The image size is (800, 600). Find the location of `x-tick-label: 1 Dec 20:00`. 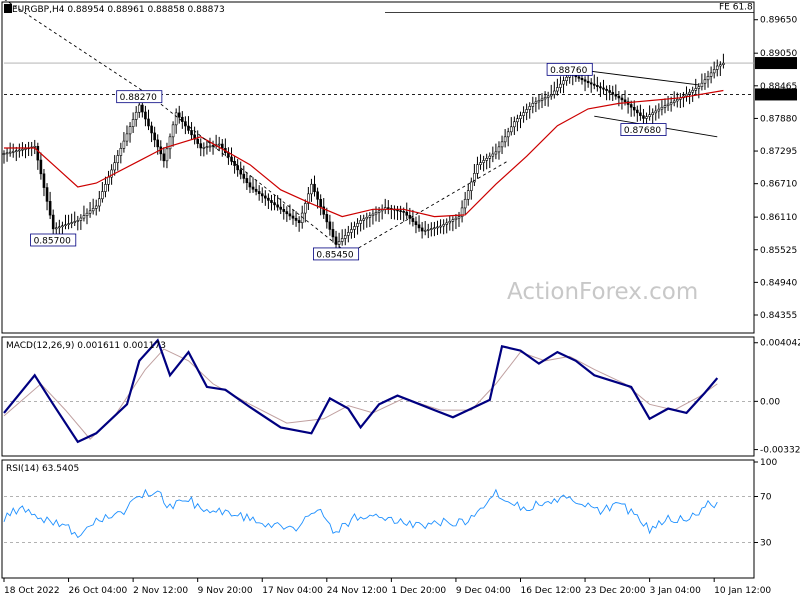

x-tick-label: 1 Dec 20:00 is located at coordinates (418, 591).